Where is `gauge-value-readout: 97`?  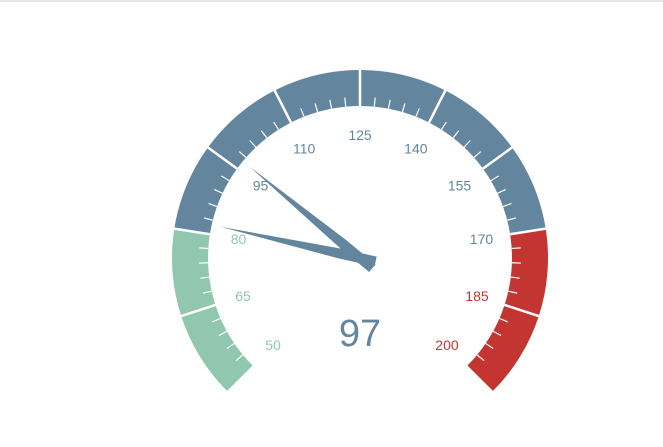 gauge-value-readout: 97 is located at coordinates (360, 334).